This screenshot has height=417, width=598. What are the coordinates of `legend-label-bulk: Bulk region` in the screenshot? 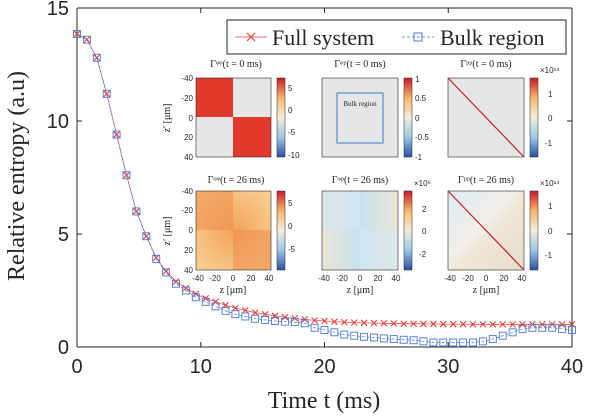 It's located at (492, 37).